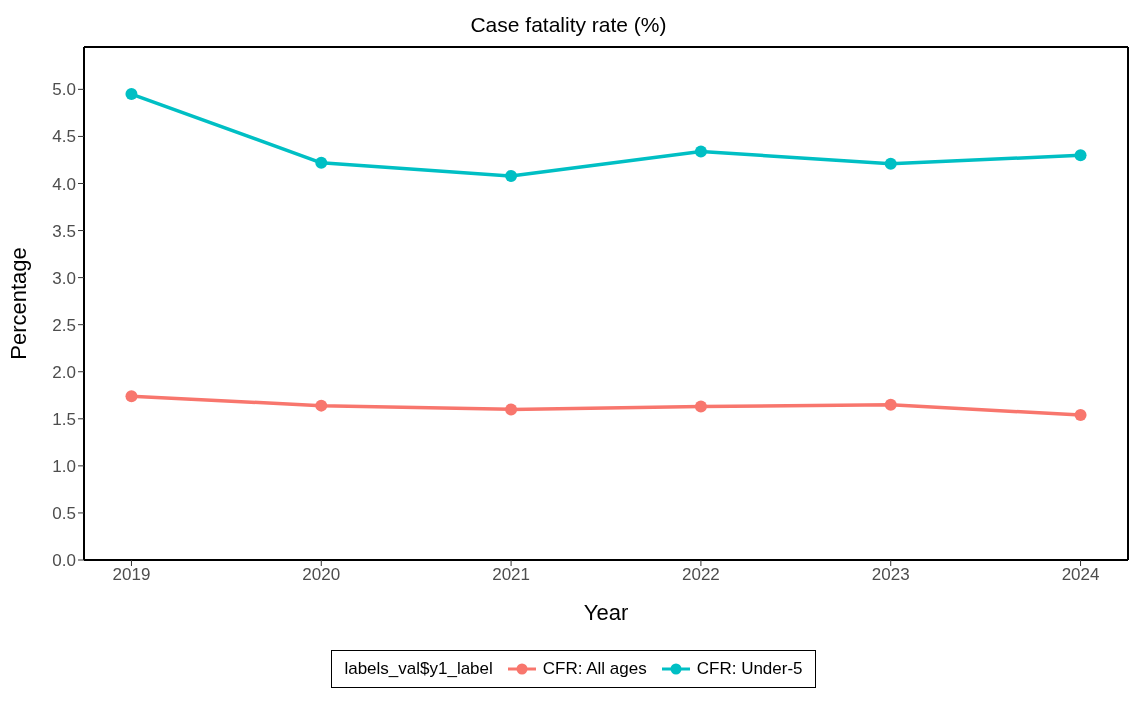 Image resolution: width=1137 pixels, height=706 pixels. What do you see at coordinates (749, 669) in the screenshot?
I see `legend-label: CFR: Under-5` at bounding box center [749, 669].